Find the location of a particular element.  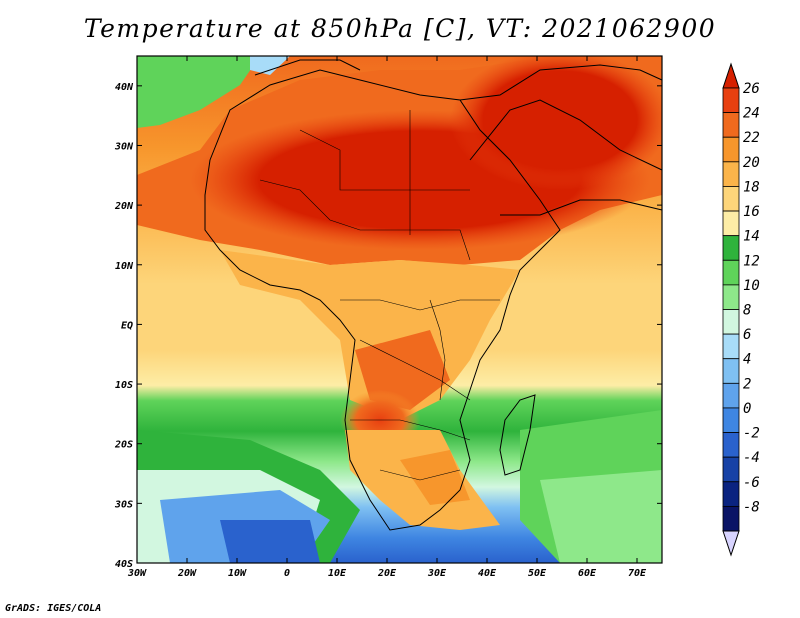

lon-tick-label: 30E is located at coordinates (437, 573).